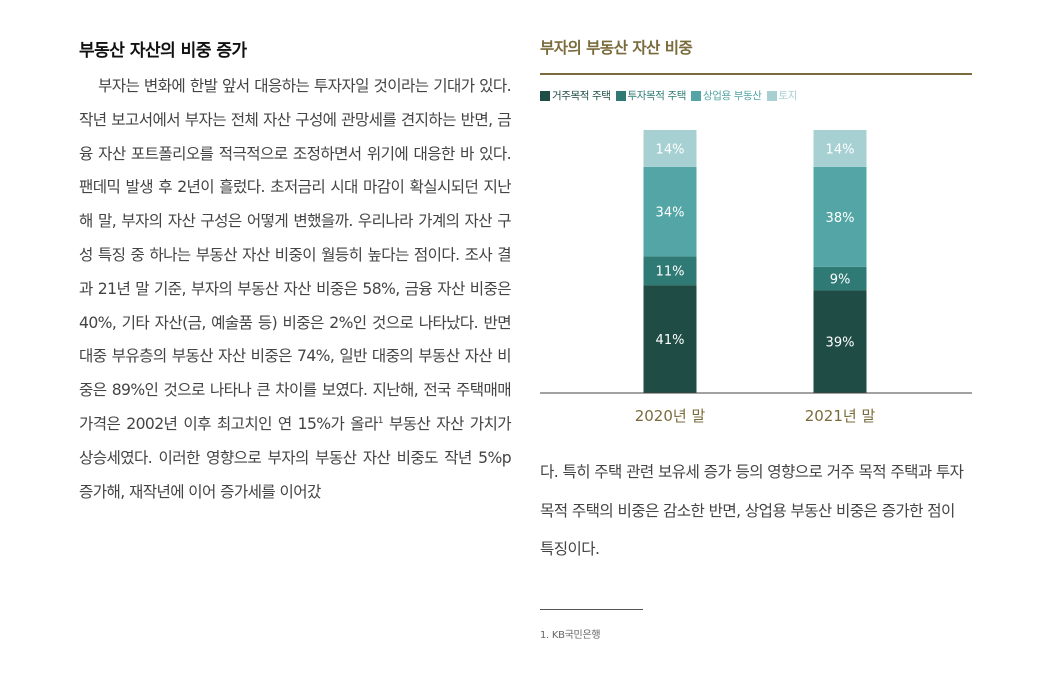  I want to click on bar-data-label: 11%, so click(670, 272).